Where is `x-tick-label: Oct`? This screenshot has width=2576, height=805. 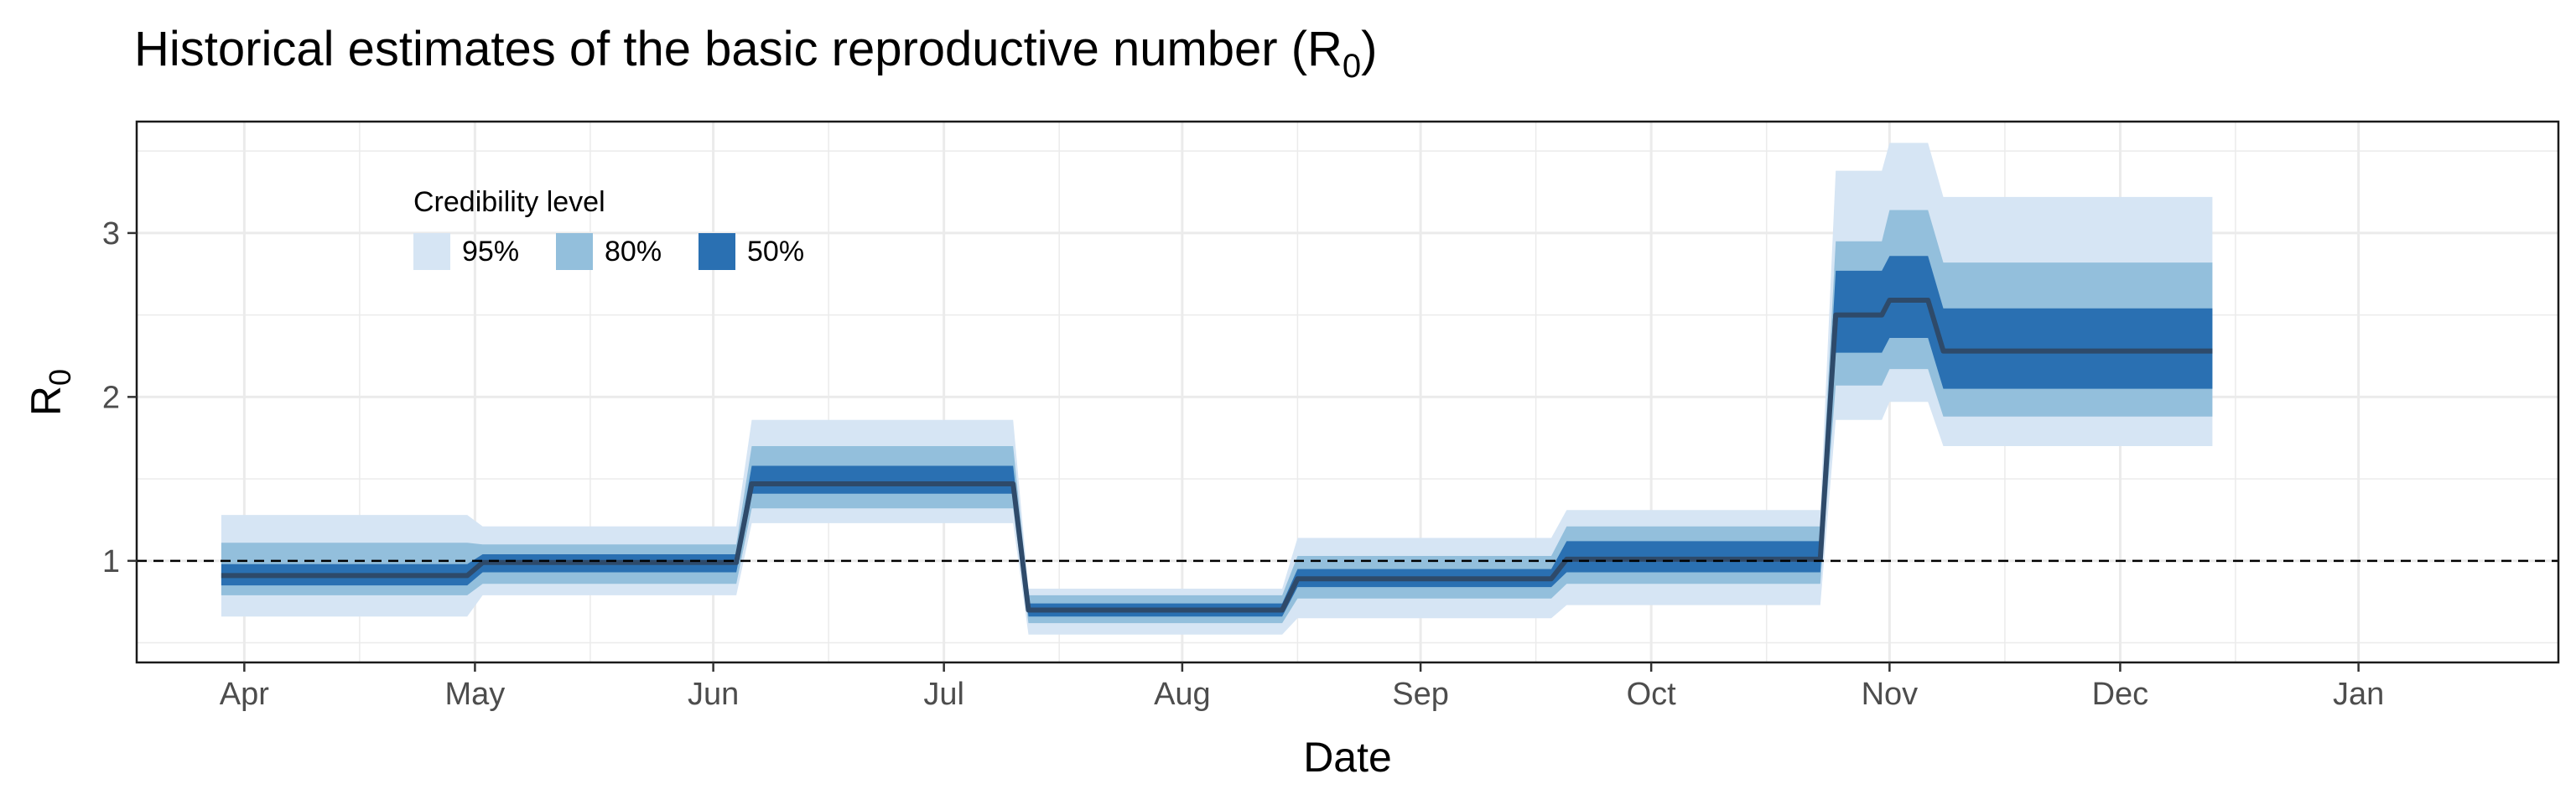
x-tick-label: Oct is located at coordinates (1652, 694).